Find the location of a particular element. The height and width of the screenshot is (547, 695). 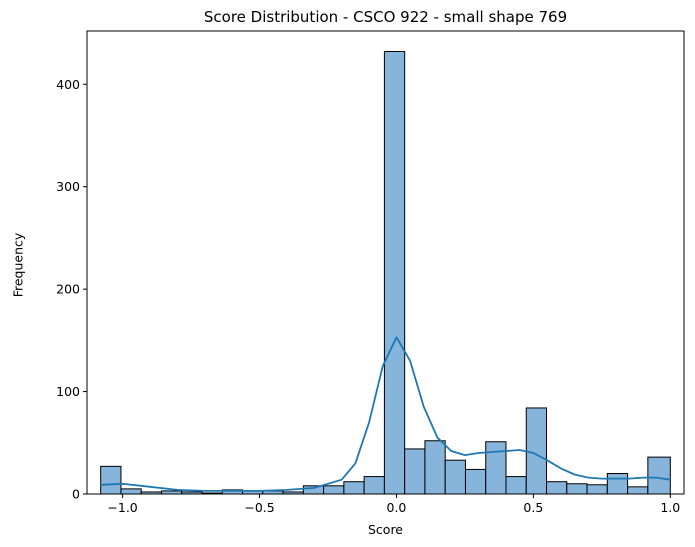

x-tick-label: 0.0 is located at coordinates (397, 507).